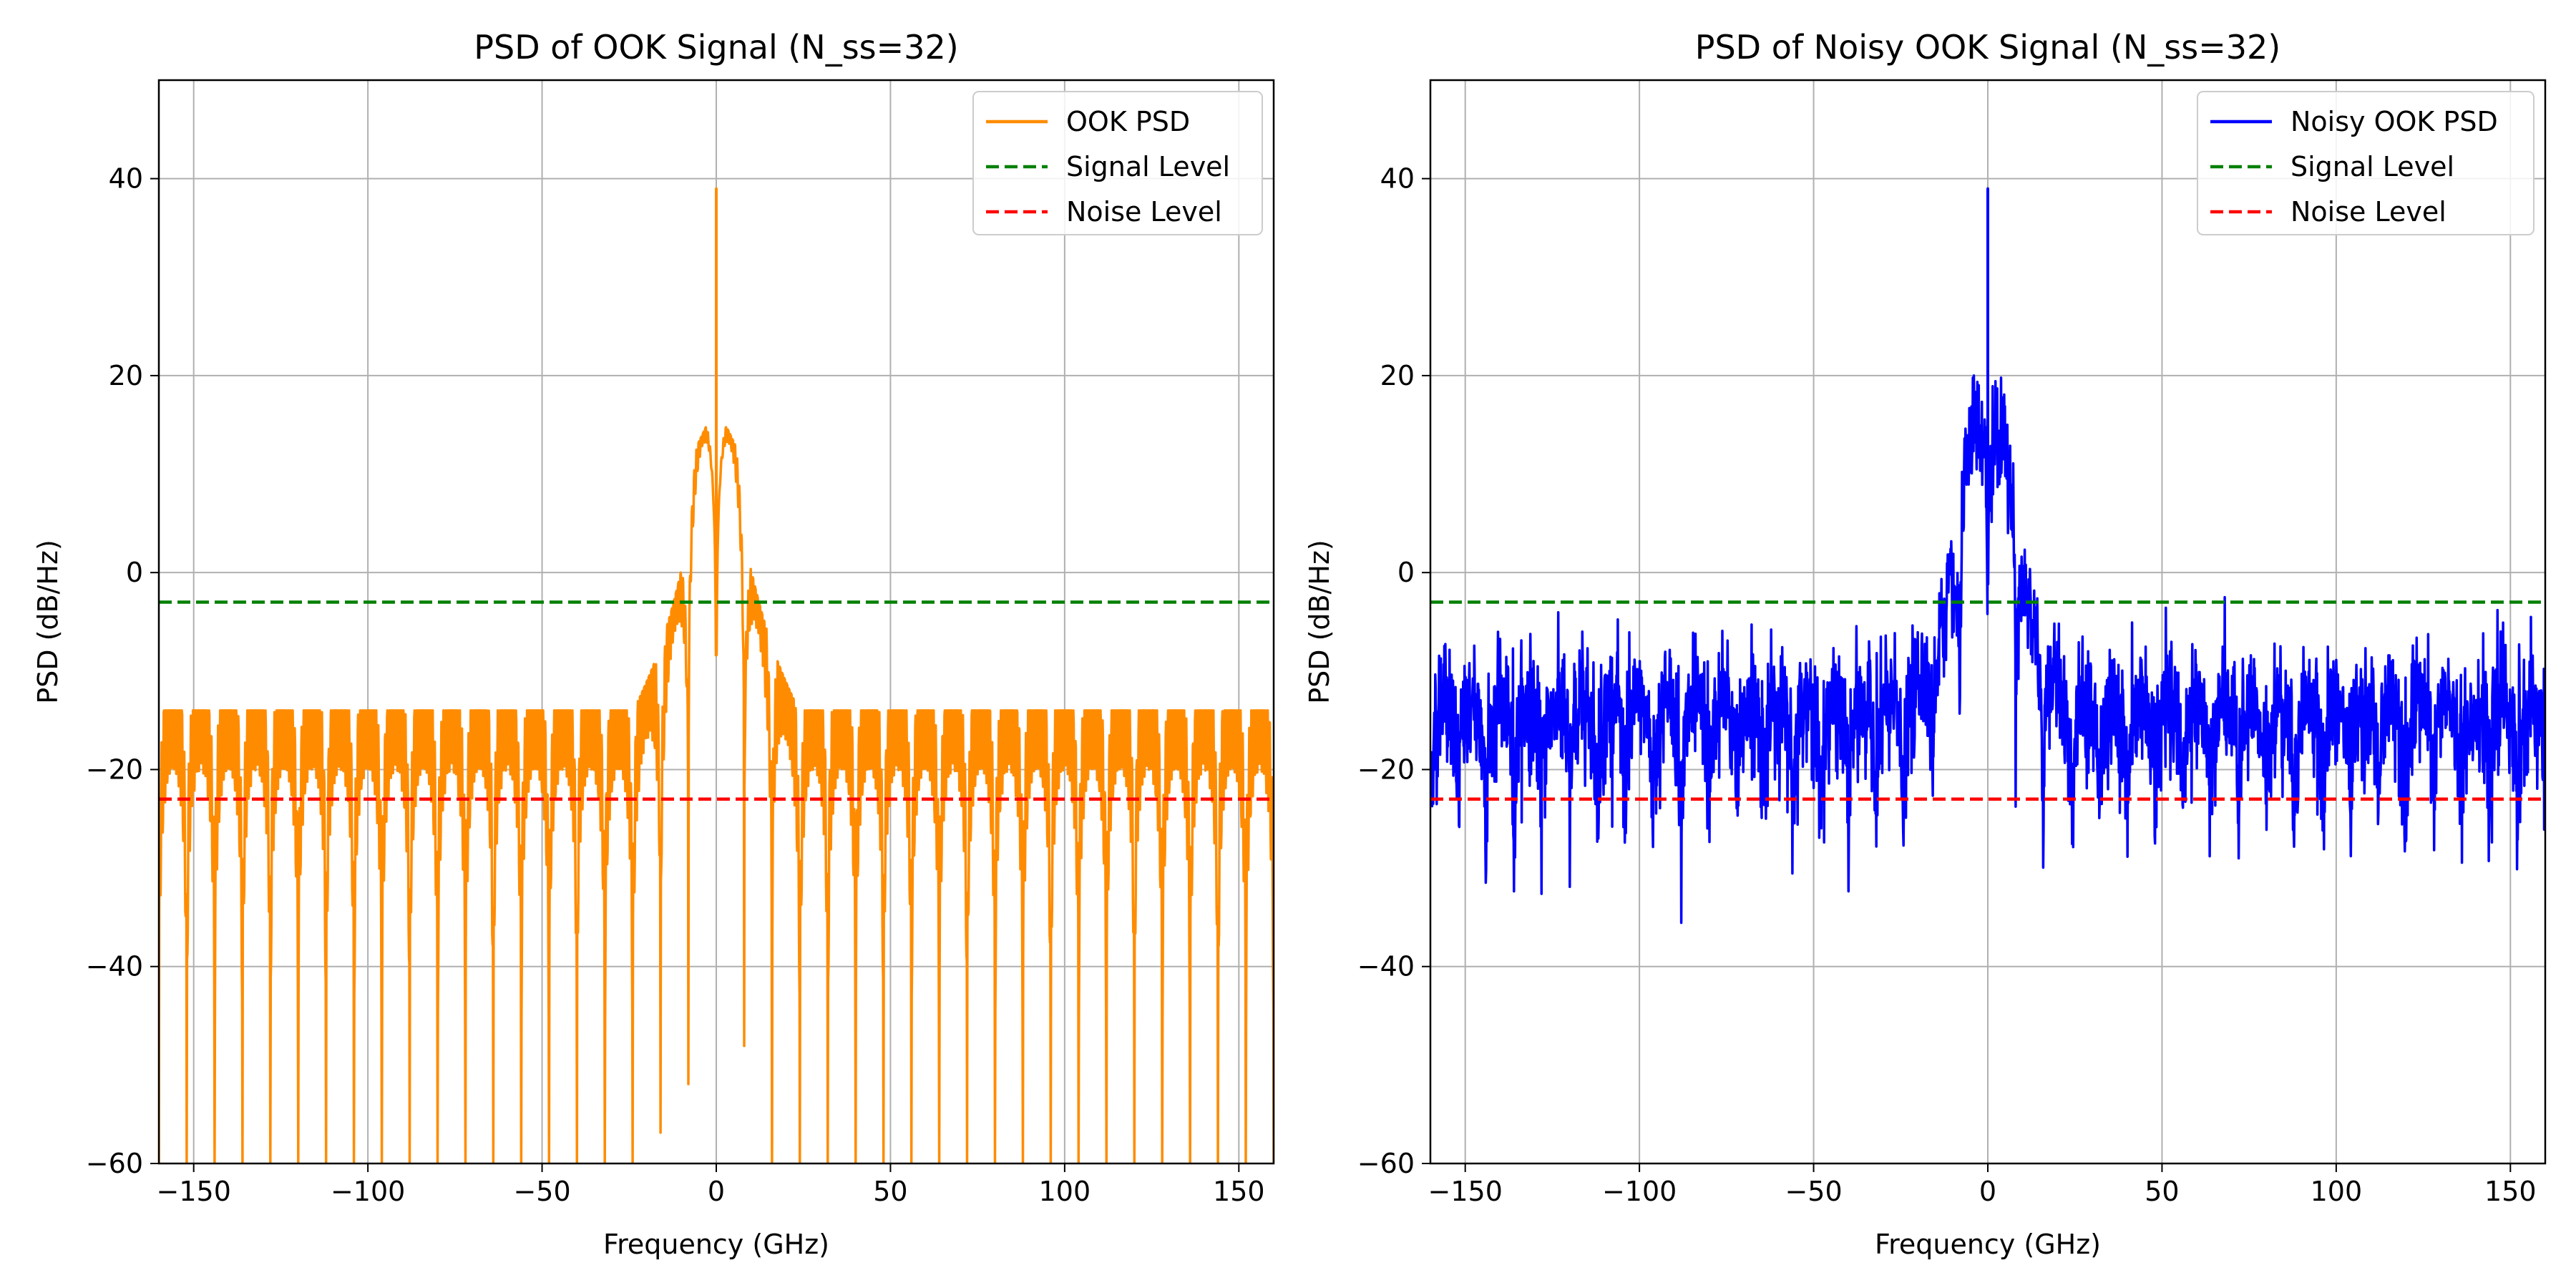  I want to click on legend: Noisy OOK PSD Signal Level Noise Level, so click(2365, 163).